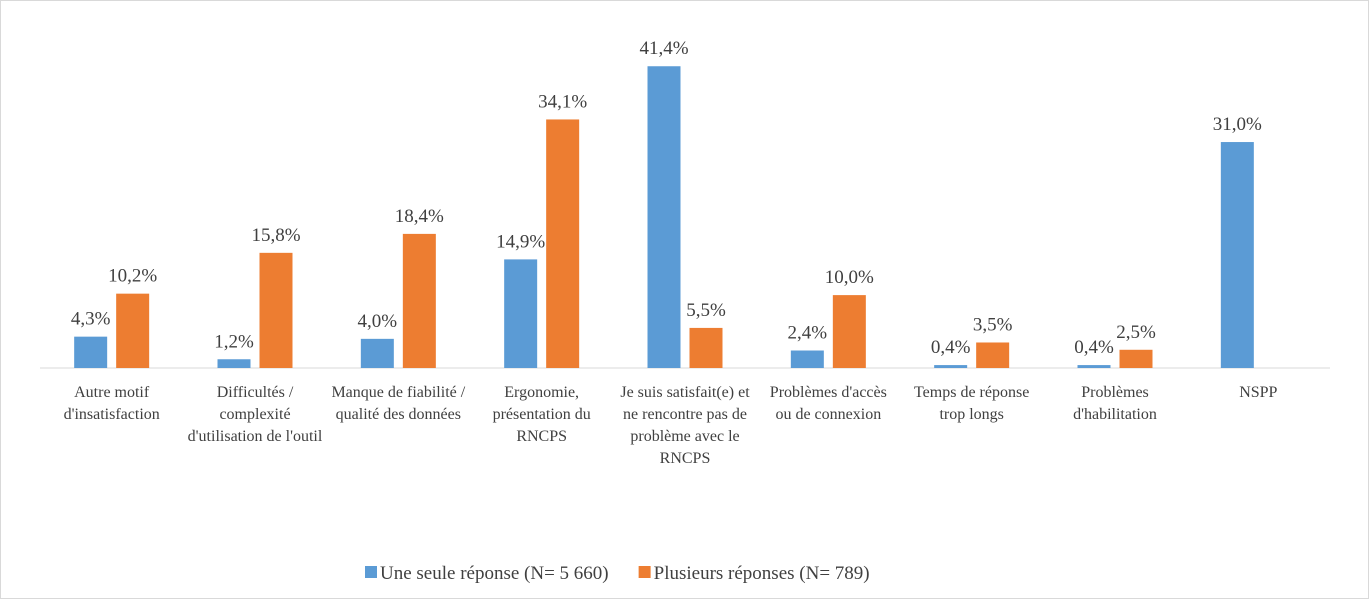 Image resolution: width=1369 pixels, height=599 pixels. Describe the element at coordinates (663, 48) in the screenshot. I see `data-label: 41,4%` at that location.